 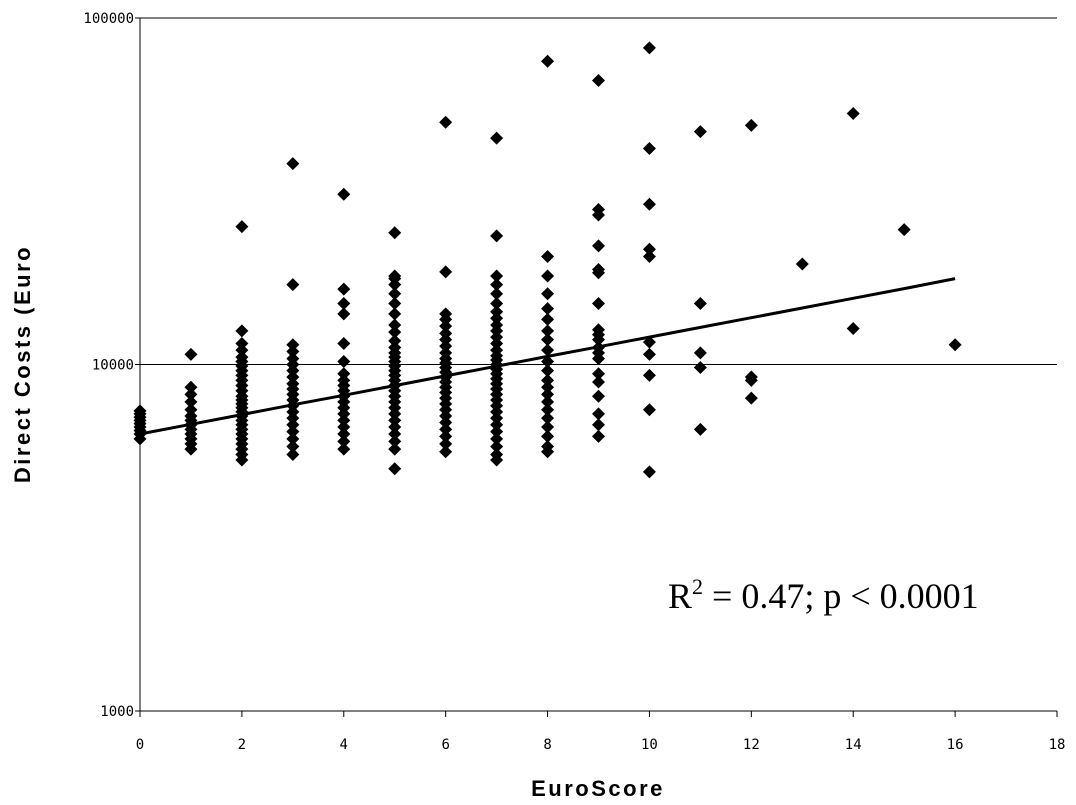 I want to click on x-tick-label: 4, so click(x=344, y=745).